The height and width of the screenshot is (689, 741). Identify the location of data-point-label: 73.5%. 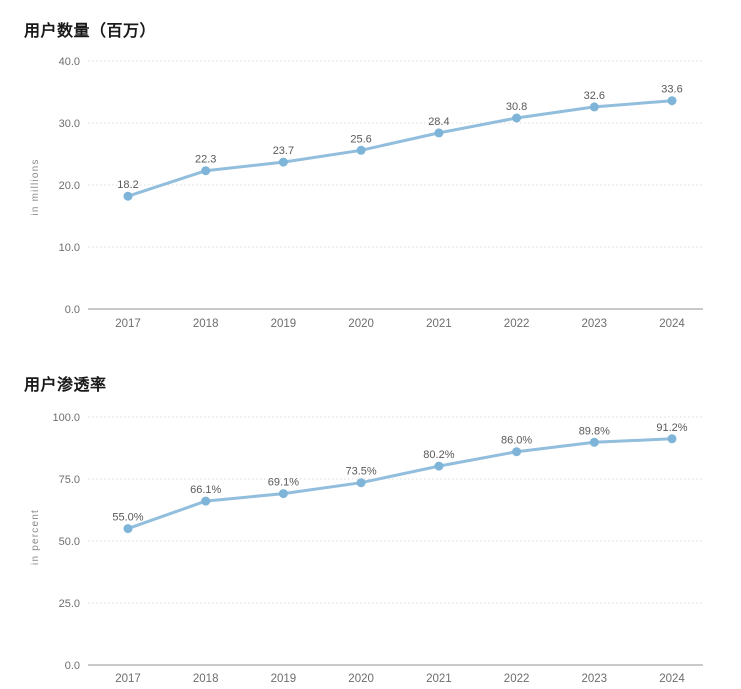
(360, 472).